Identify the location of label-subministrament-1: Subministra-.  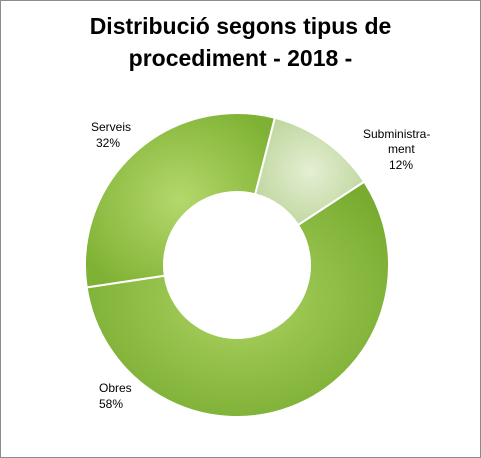
(396, 134).